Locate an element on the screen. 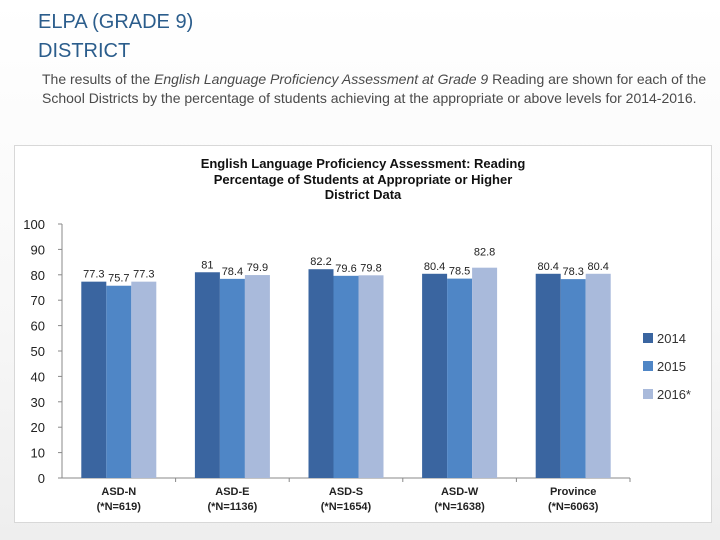  data-label: 75.7 is located at coordinates (118, 279).